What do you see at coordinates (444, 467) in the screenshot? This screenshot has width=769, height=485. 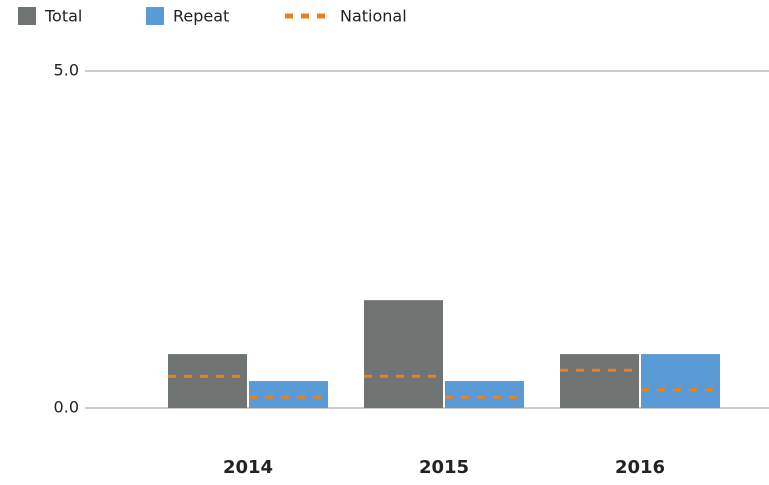 I see `x-tick-label: 2015` at bounding box center [444, 467].